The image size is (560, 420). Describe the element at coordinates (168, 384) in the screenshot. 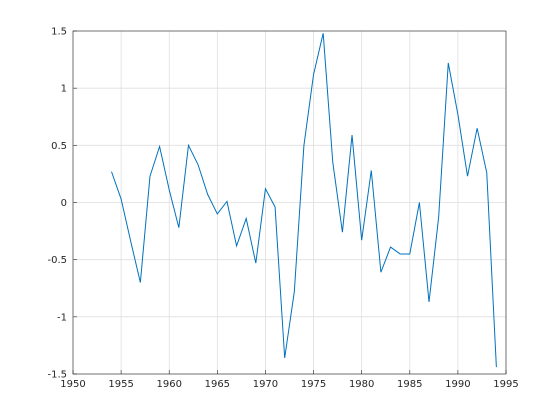

I see `x-tick-label: 1960` at that location.